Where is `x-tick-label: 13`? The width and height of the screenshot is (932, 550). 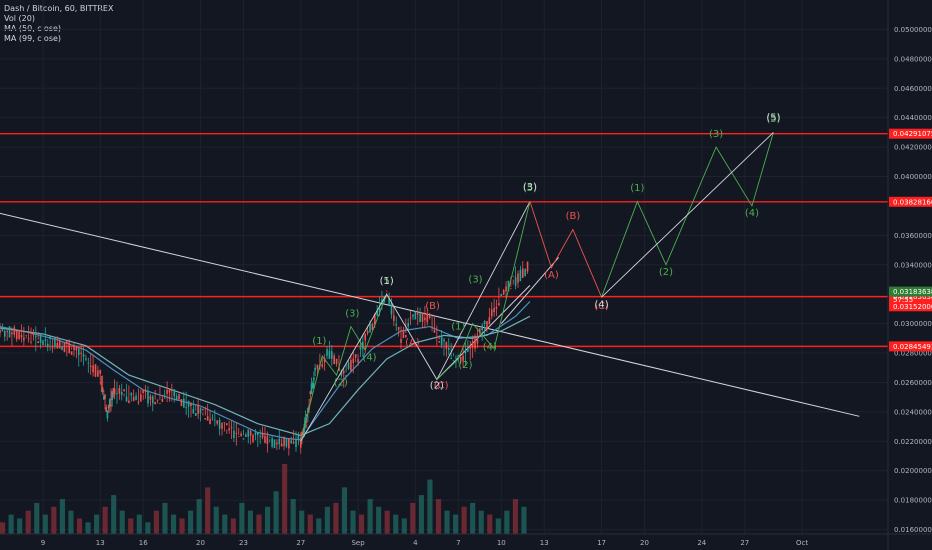
x-tick-label: 13 is located at coordinates (100, 543).